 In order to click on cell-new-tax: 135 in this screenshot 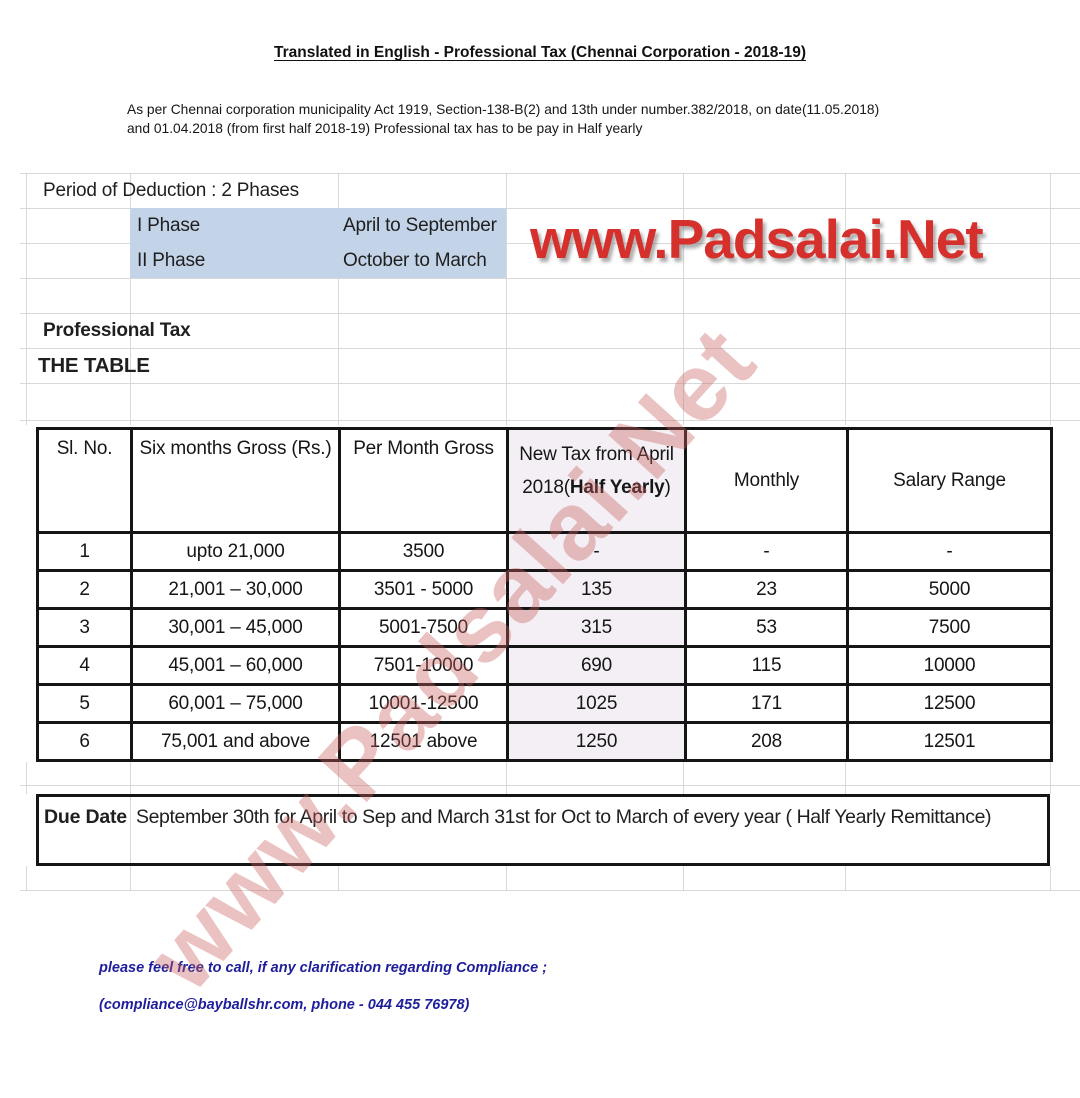, I will do `click(596, 589)`.